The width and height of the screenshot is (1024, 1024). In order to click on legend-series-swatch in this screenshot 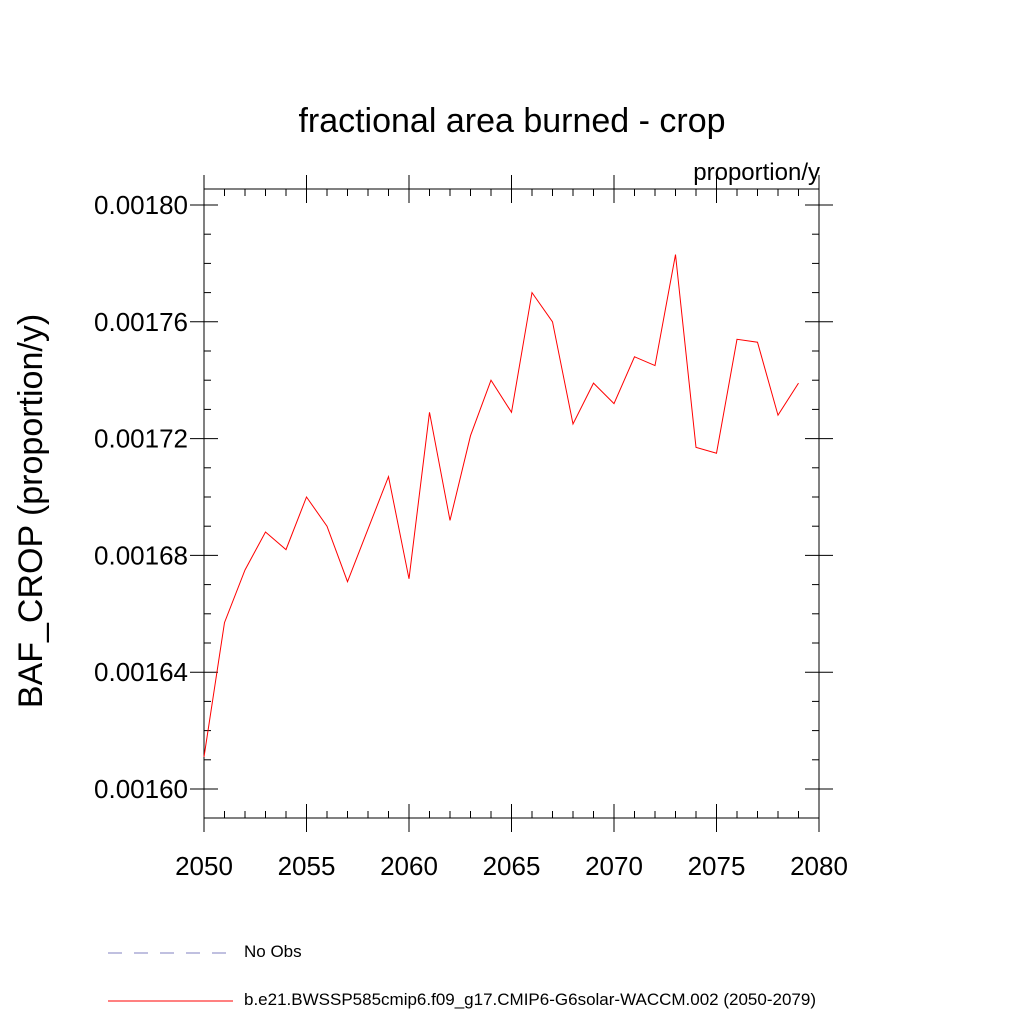, I will do `click(170, 1001)`.